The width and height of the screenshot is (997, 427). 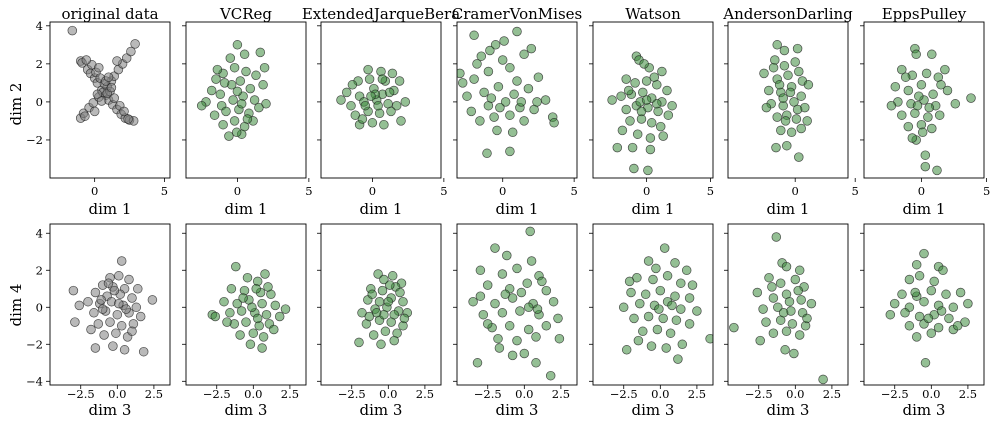 I want to click on x-tick-label: 0.0, so click(x=388, y=394).